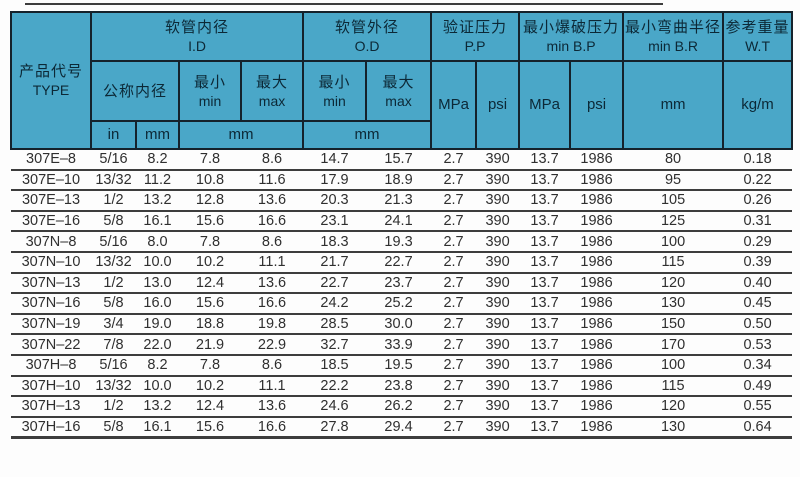 The width and height of the screenshot is (800, 477). I want to click on header-unit-mm-id: mm, so click(241, 135).